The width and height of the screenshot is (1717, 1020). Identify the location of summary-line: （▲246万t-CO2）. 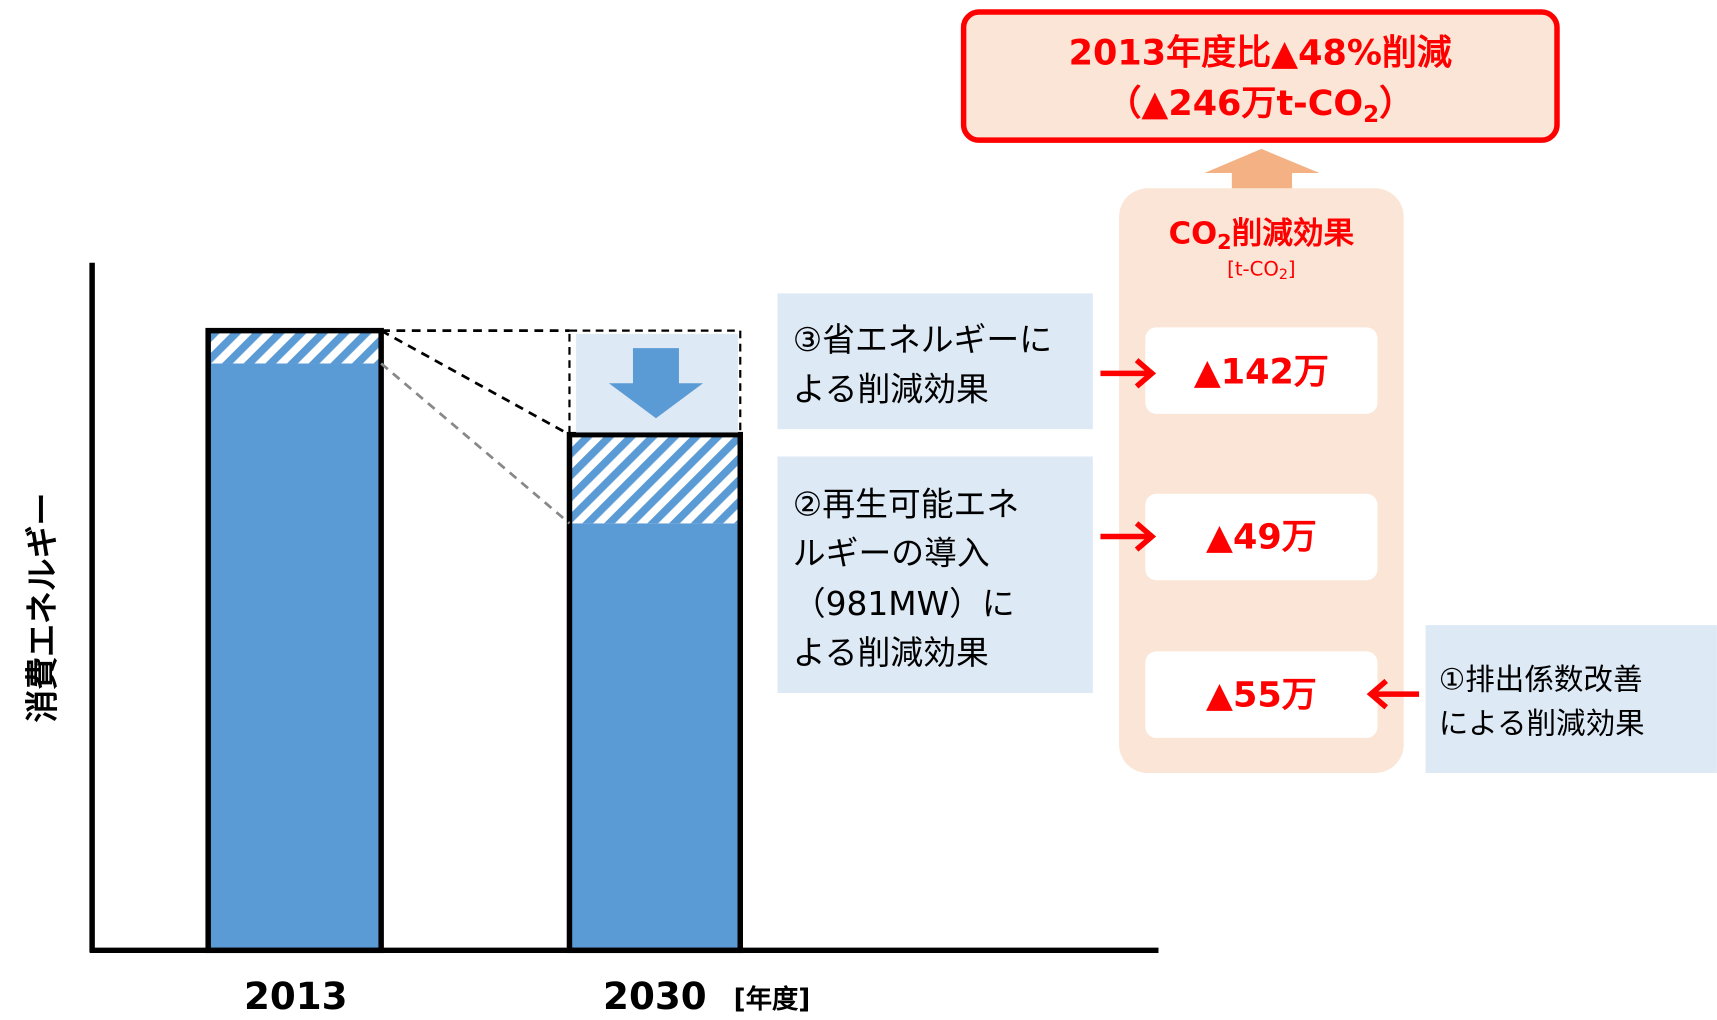
(1260, 105).